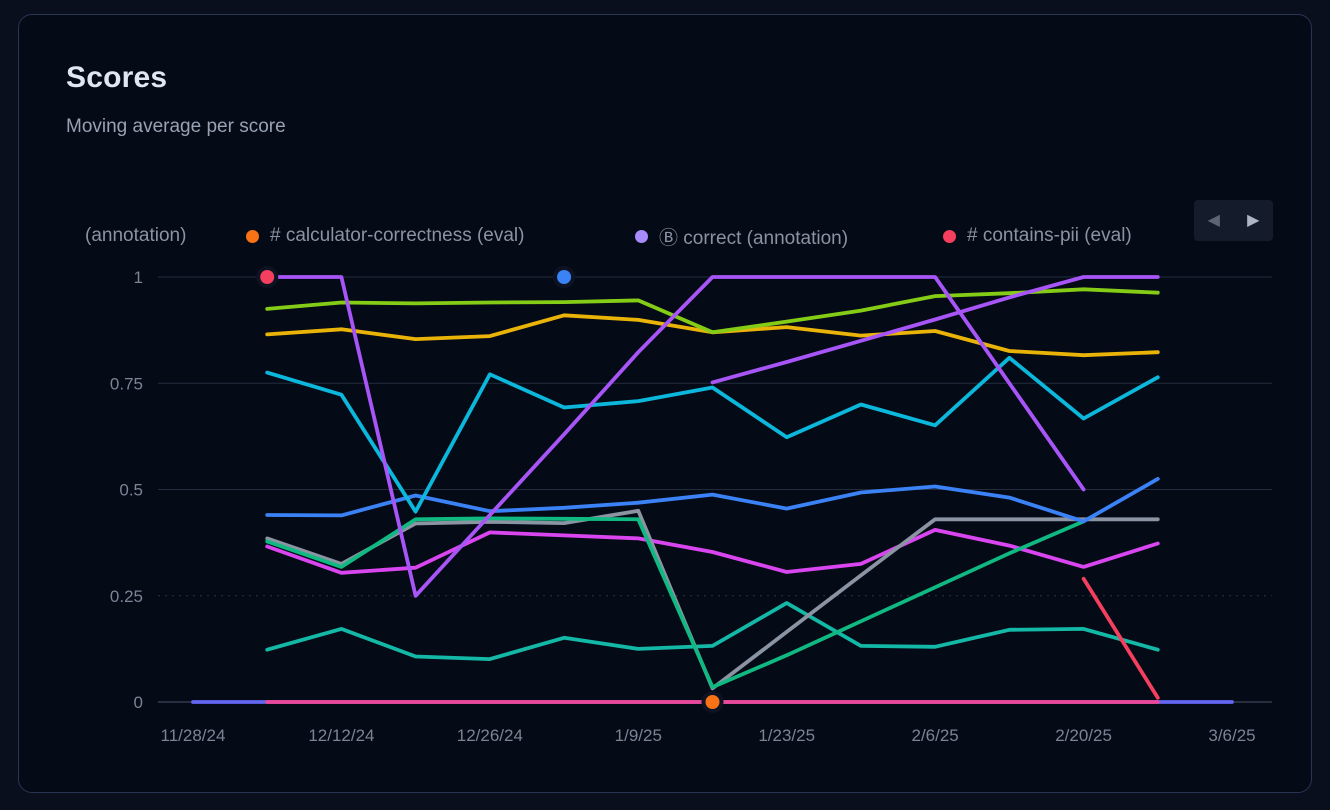 This screenshot has height=810, width=1330. Describe the element at coordinates (117, 77) in the screenshot. I see `card-title: Scores` at that location.